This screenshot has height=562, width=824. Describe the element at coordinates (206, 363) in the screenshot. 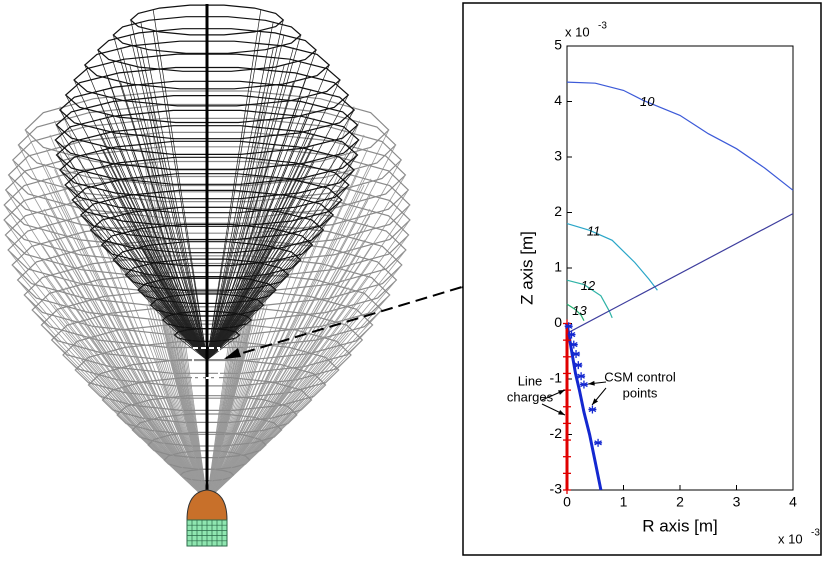

I see `zoom-box` at that location.